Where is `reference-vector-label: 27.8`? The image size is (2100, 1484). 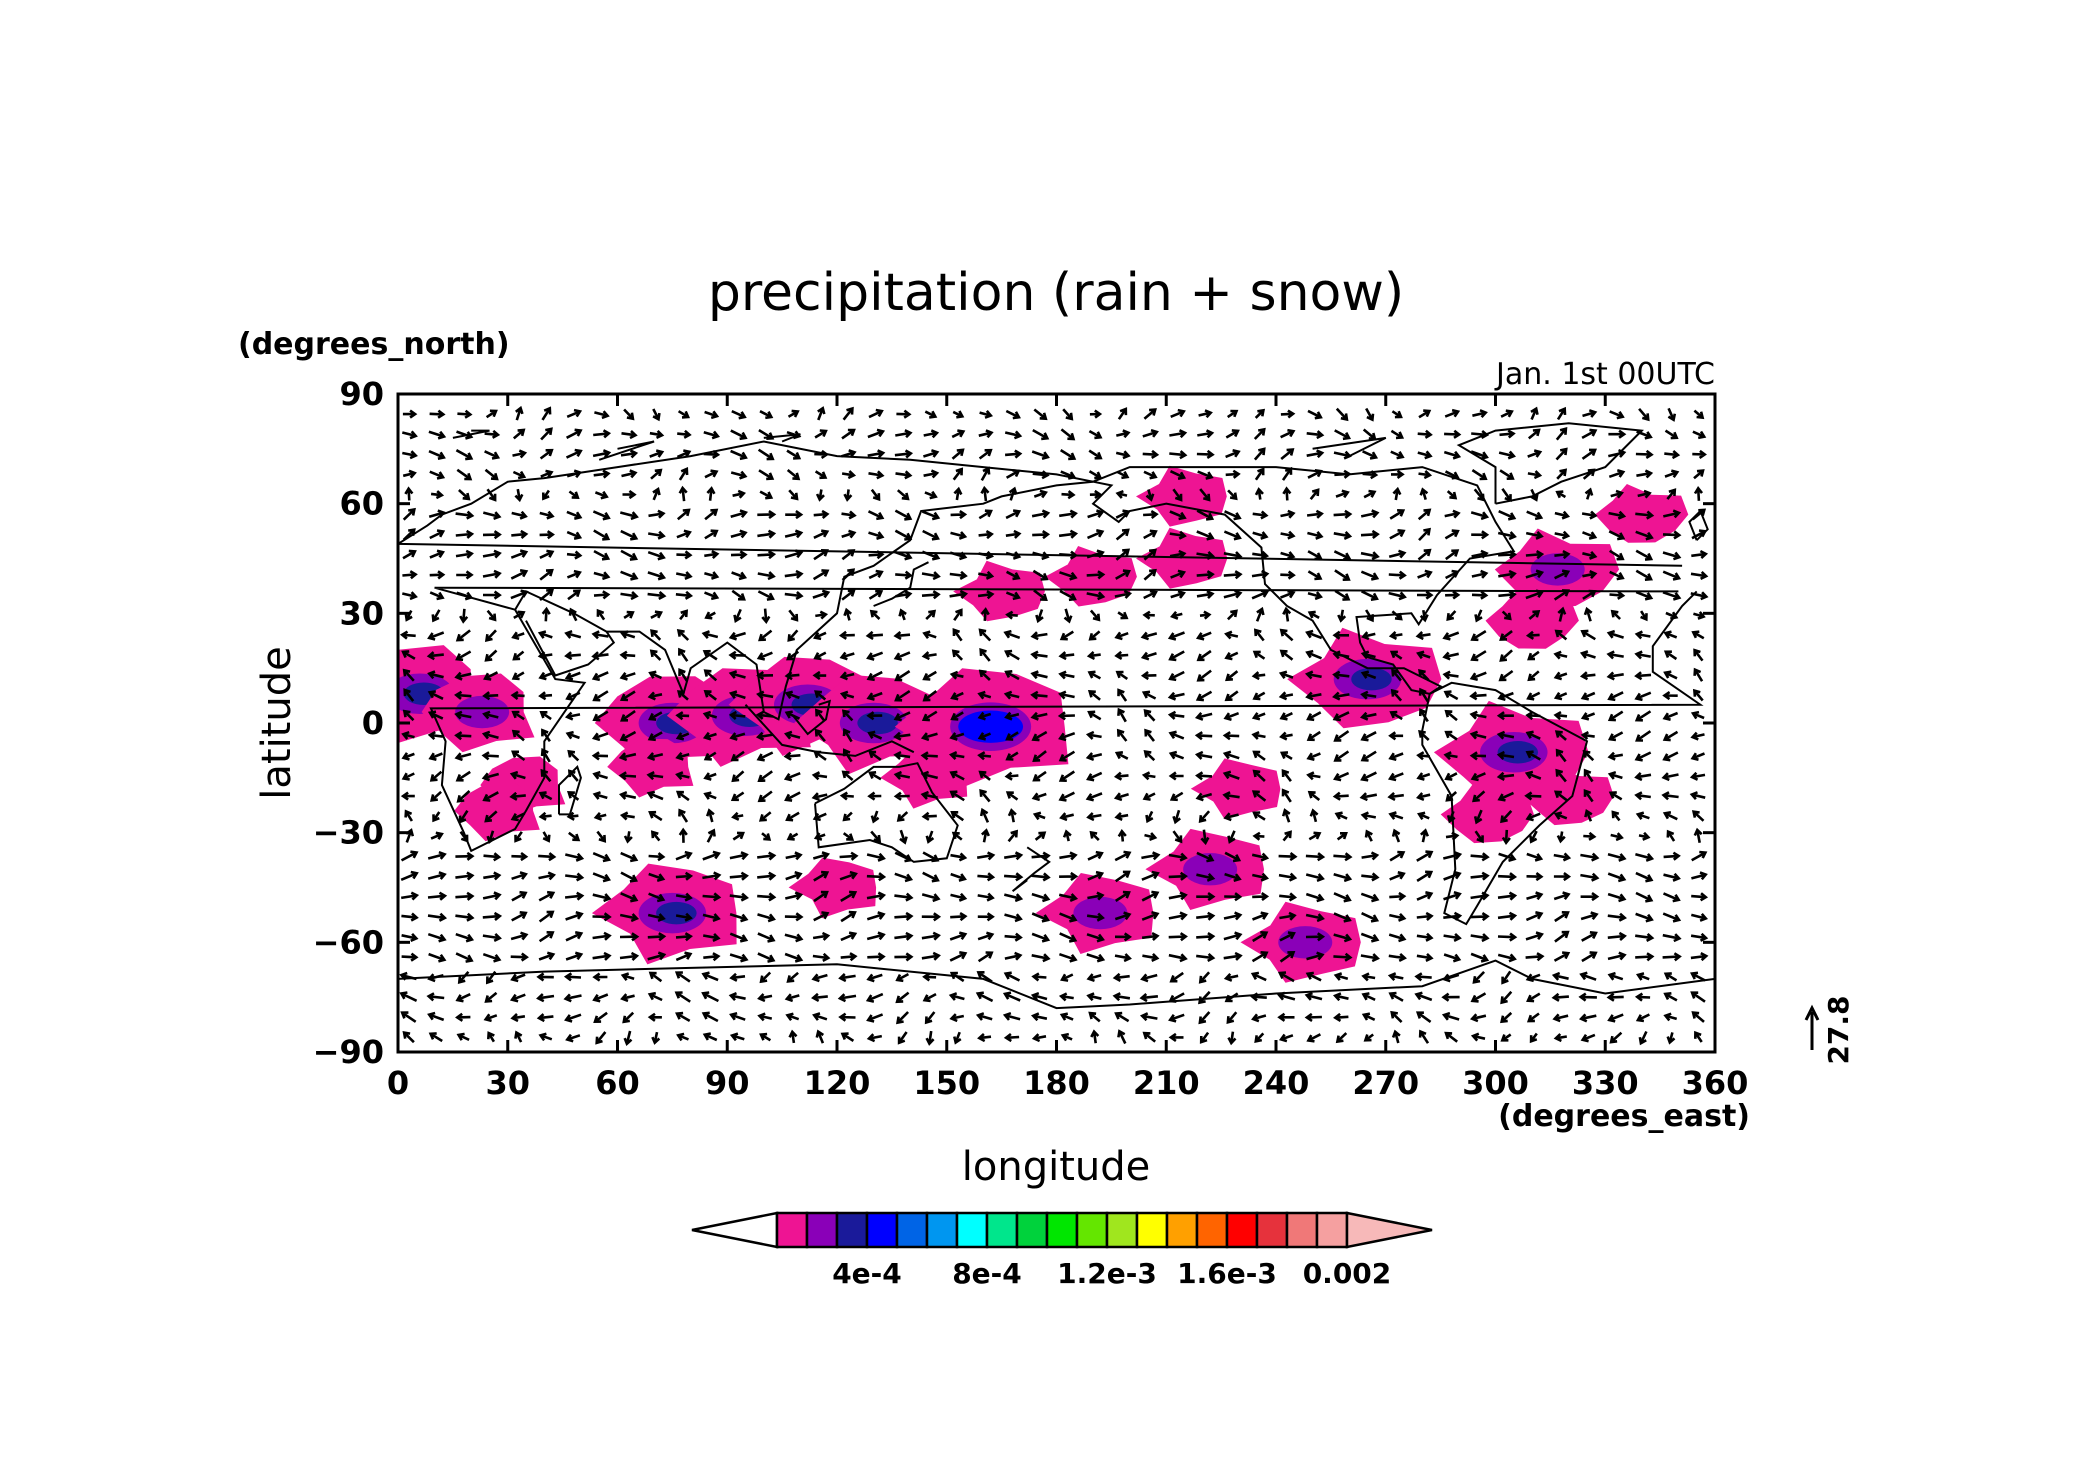 reference-vector-label: 27.8 is located at coordinates (1838, 1029).